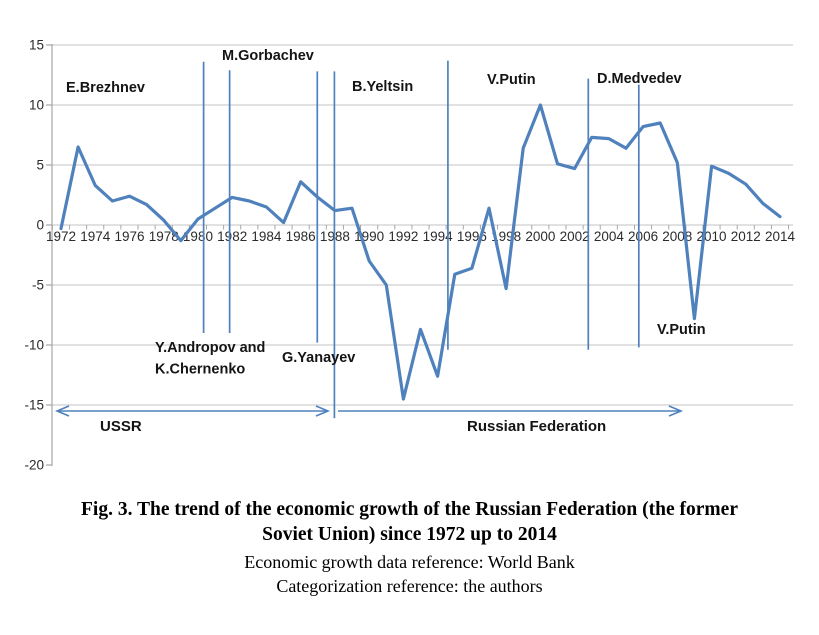 This screenshot has width=819, height=635. What do you see at coordinates (409, 586) in the screenshot?
I see `categorization-reference-line: Categorization reference: the authors` at bounding box center [409, 586].